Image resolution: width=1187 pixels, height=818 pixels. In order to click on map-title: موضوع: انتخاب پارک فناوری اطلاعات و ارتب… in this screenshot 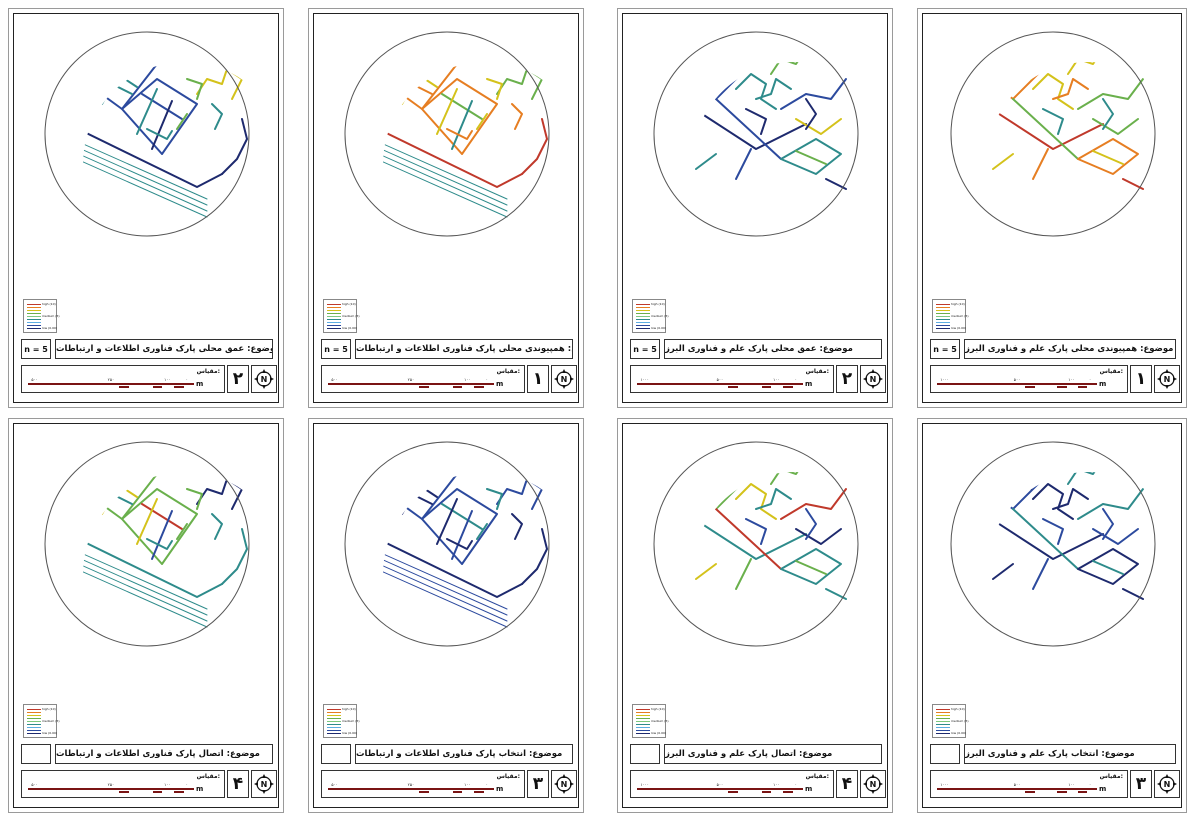, I will do `click(464, 754)`.